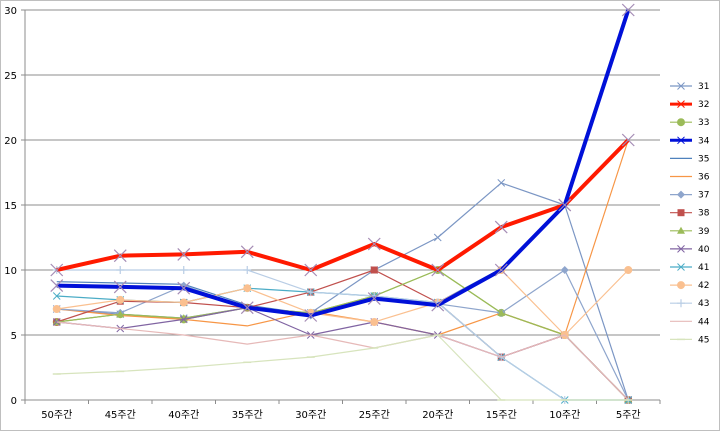 The width and height of the screenshot is (720, 431). Describe the element at coordinates (628, 415) in the screenshot. I see `x-tick-label: 5주간` at that location.